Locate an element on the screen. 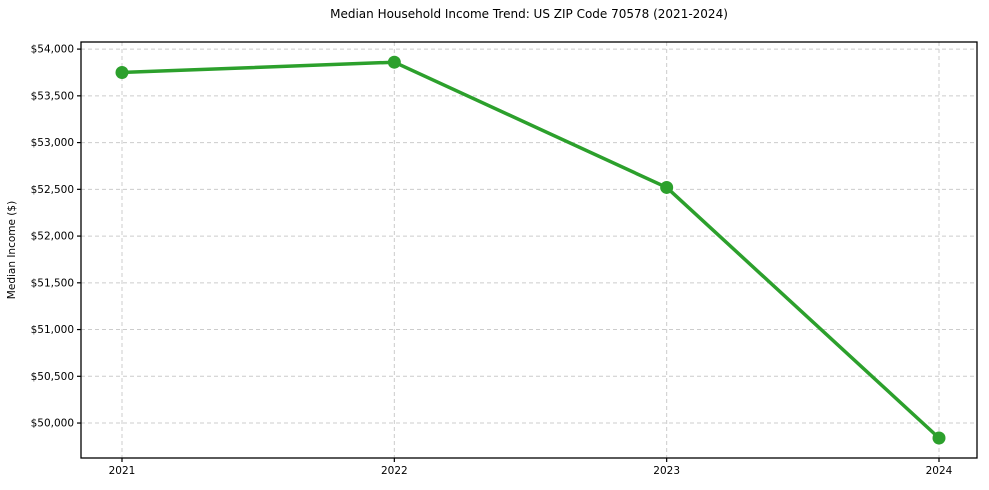  y-tick-label: $52,000 is located at coordinates (52, 237).